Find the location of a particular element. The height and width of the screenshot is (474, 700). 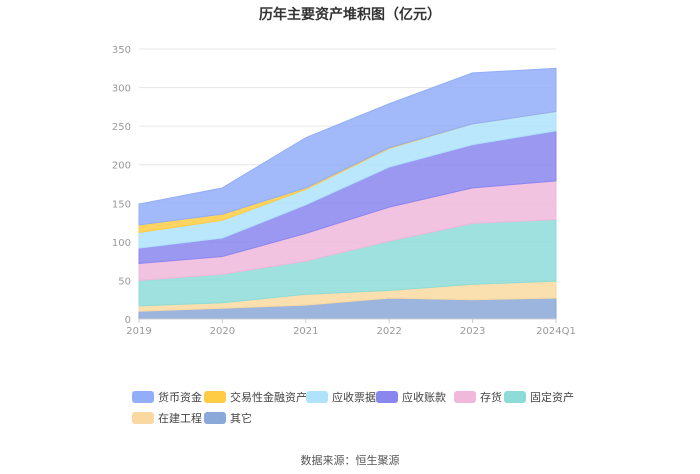

legend-item: 交易性金融资产 is located at coordinates (255, 397).